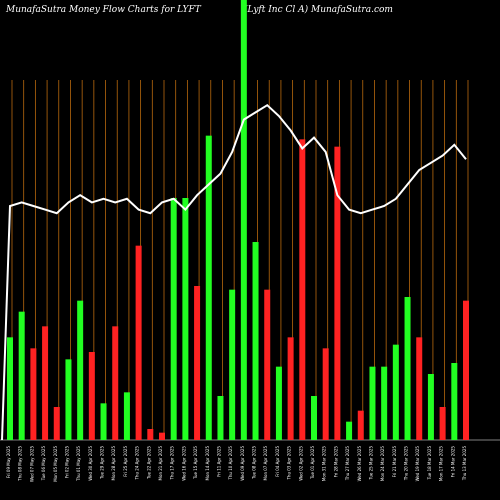 Image resolution: width=500 pixels, height=500 pixels. I want to click on x-tick-label: Wed 26 Mar 2025, so click(359, 464).